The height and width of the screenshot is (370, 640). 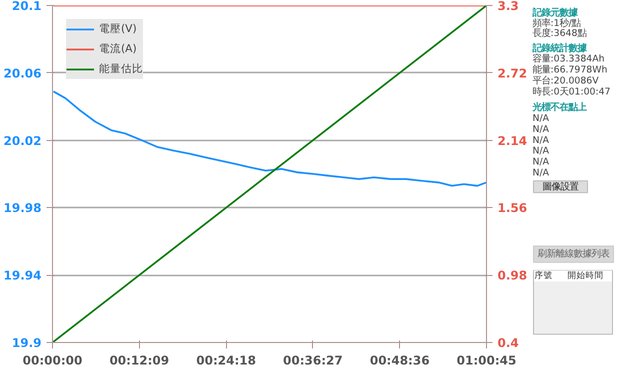 What do you see at coordinates (118, 49) in the screenshot?
I see `legend-label: 電流(A)` at bounding box center [118, 49].